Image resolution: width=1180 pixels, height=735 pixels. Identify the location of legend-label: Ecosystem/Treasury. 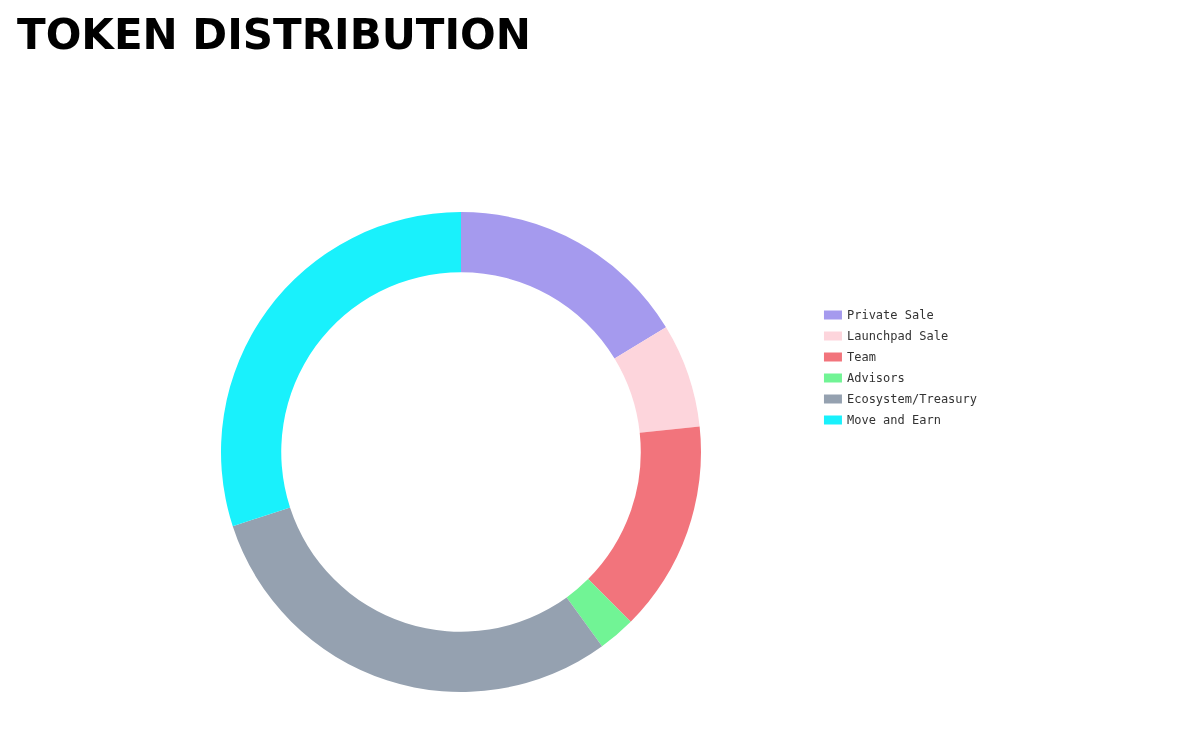
(911, 399).